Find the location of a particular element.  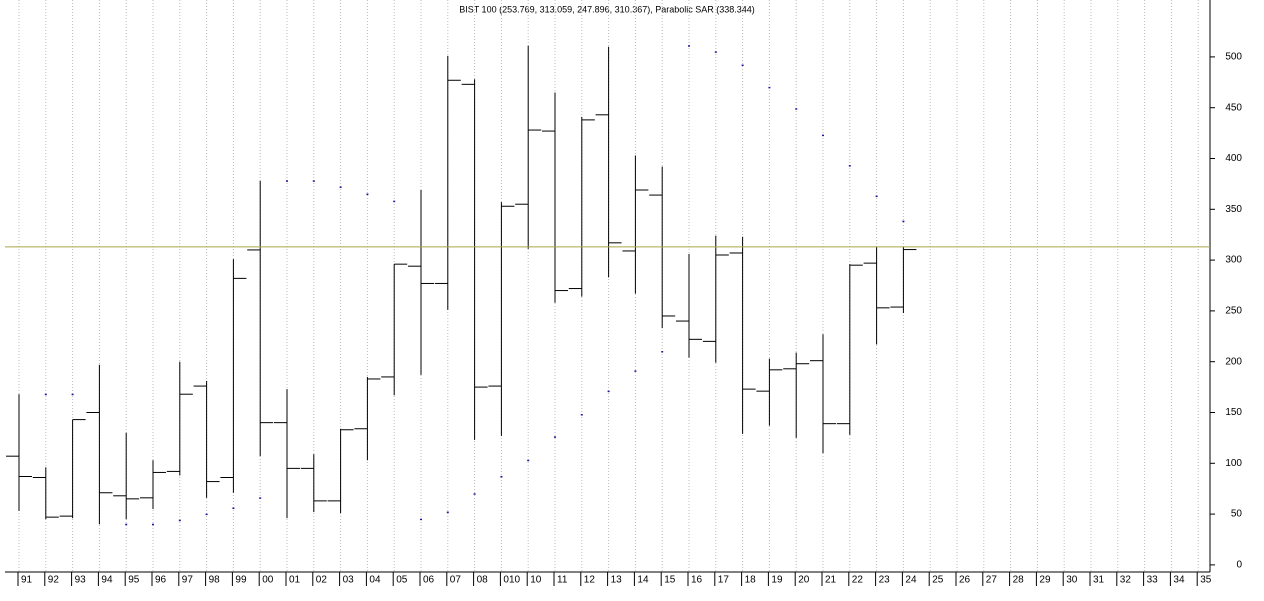

x-tick-label: 06 is located at coordinates (429, 580).